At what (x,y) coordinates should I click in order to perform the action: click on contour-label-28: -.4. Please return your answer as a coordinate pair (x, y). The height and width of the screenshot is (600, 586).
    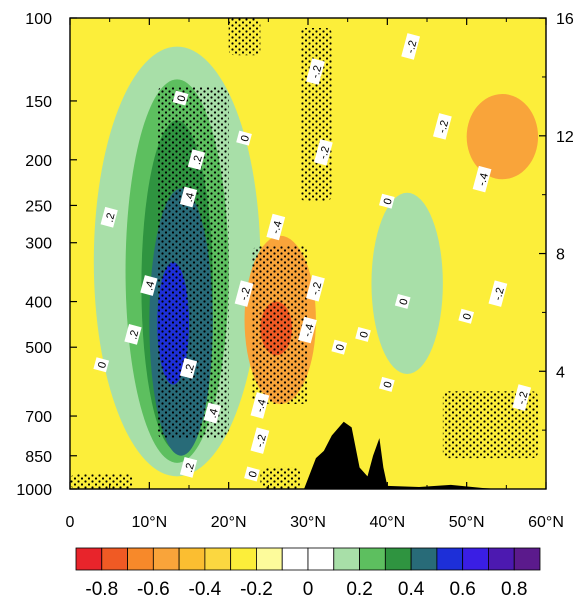
    Looking at the image, I should click on (482, 179).